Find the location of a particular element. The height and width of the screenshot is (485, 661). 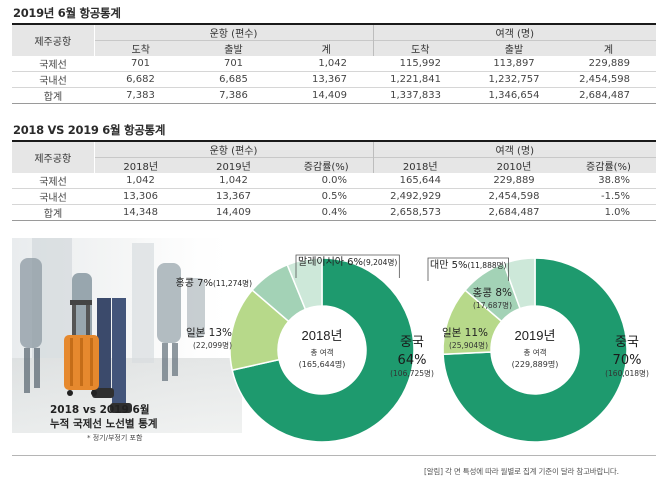

slice-value-label: (17,687명) is located at coordinates (492, 305).